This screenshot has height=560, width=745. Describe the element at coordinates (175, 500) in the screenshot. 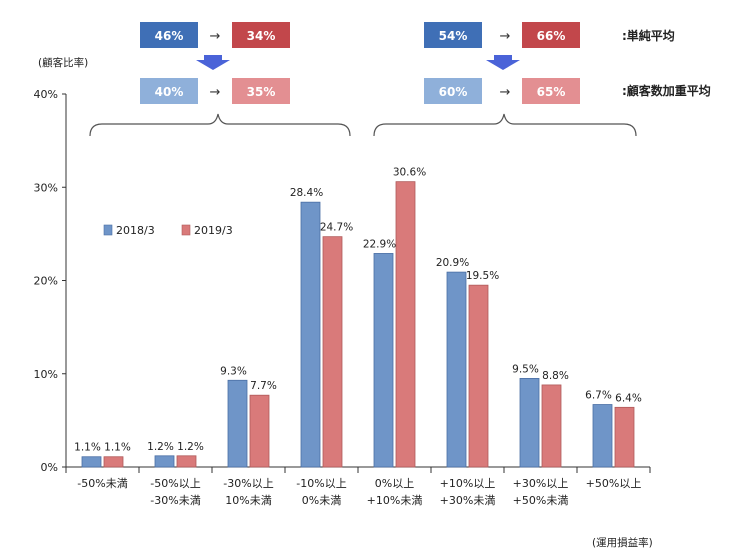

I see `category-label: -30%未満` at that location.